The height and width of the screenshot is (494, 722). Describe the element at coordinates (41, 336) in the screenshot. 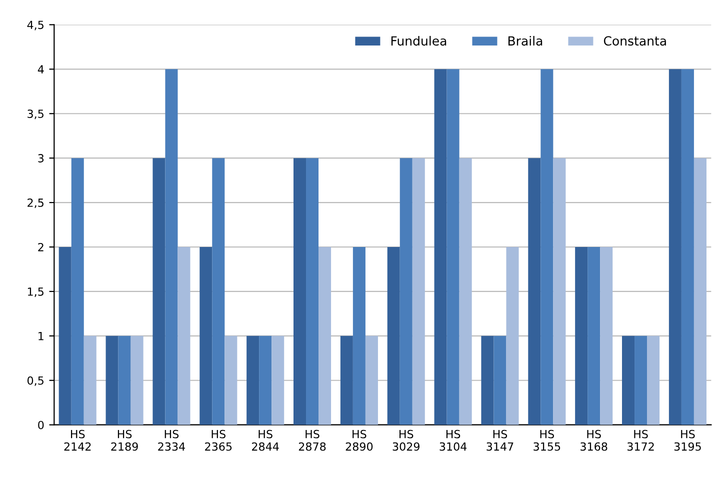

I see `y-tick-label: 1` at that location.